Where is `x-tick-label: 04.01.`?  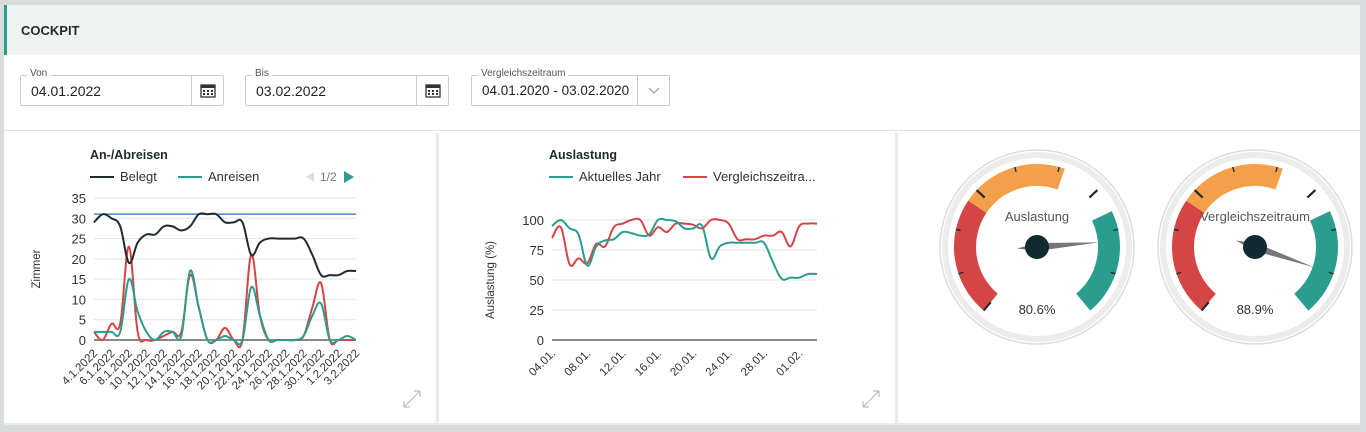 x-tick-label: 04.01. is located at coordinates (542, 363).